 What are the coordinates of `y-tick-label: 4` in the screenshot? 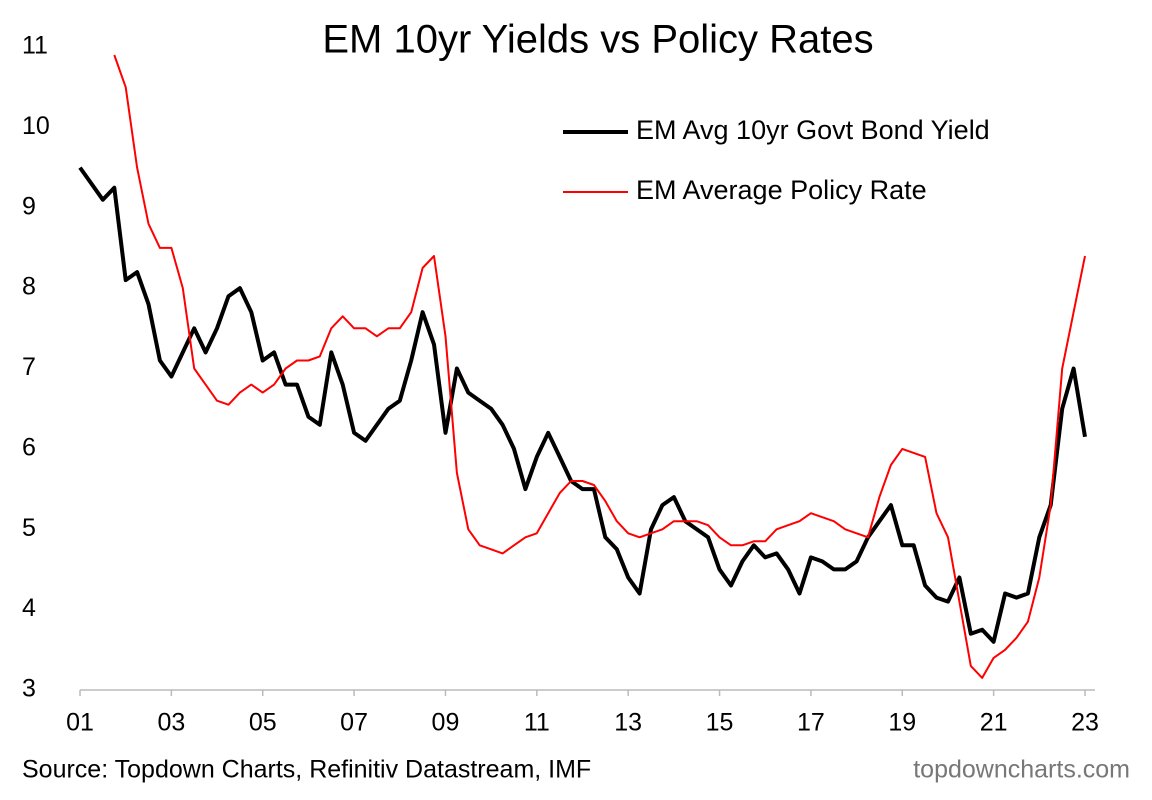 It's located at (29, 608).